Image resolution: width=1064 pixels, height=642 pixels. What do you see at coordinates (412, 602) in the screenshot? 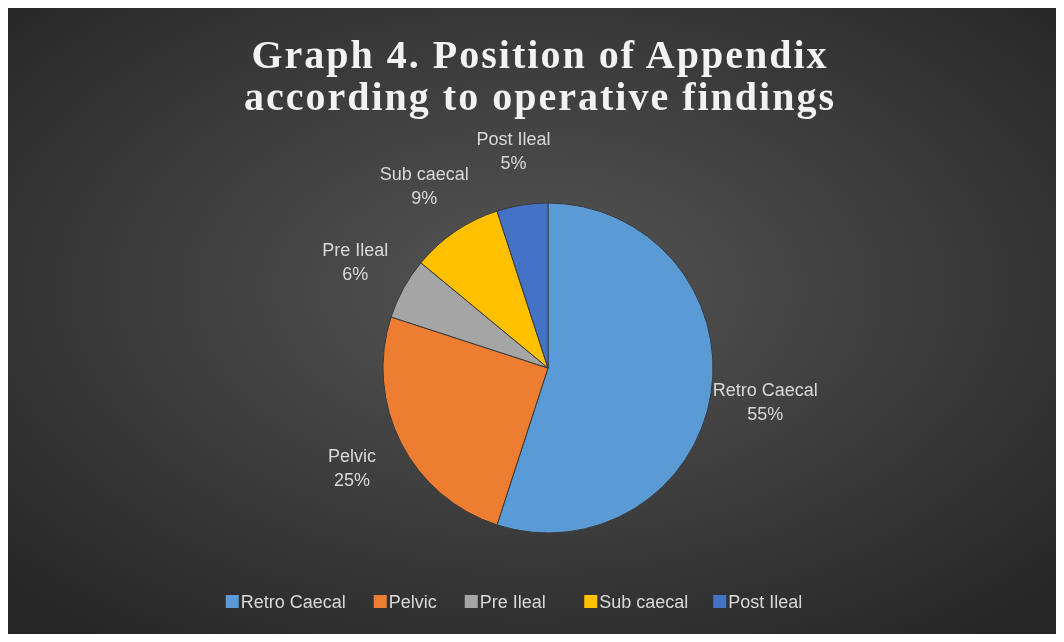
I see `legend-label: Pelvic` at bounding box center [412, 602].